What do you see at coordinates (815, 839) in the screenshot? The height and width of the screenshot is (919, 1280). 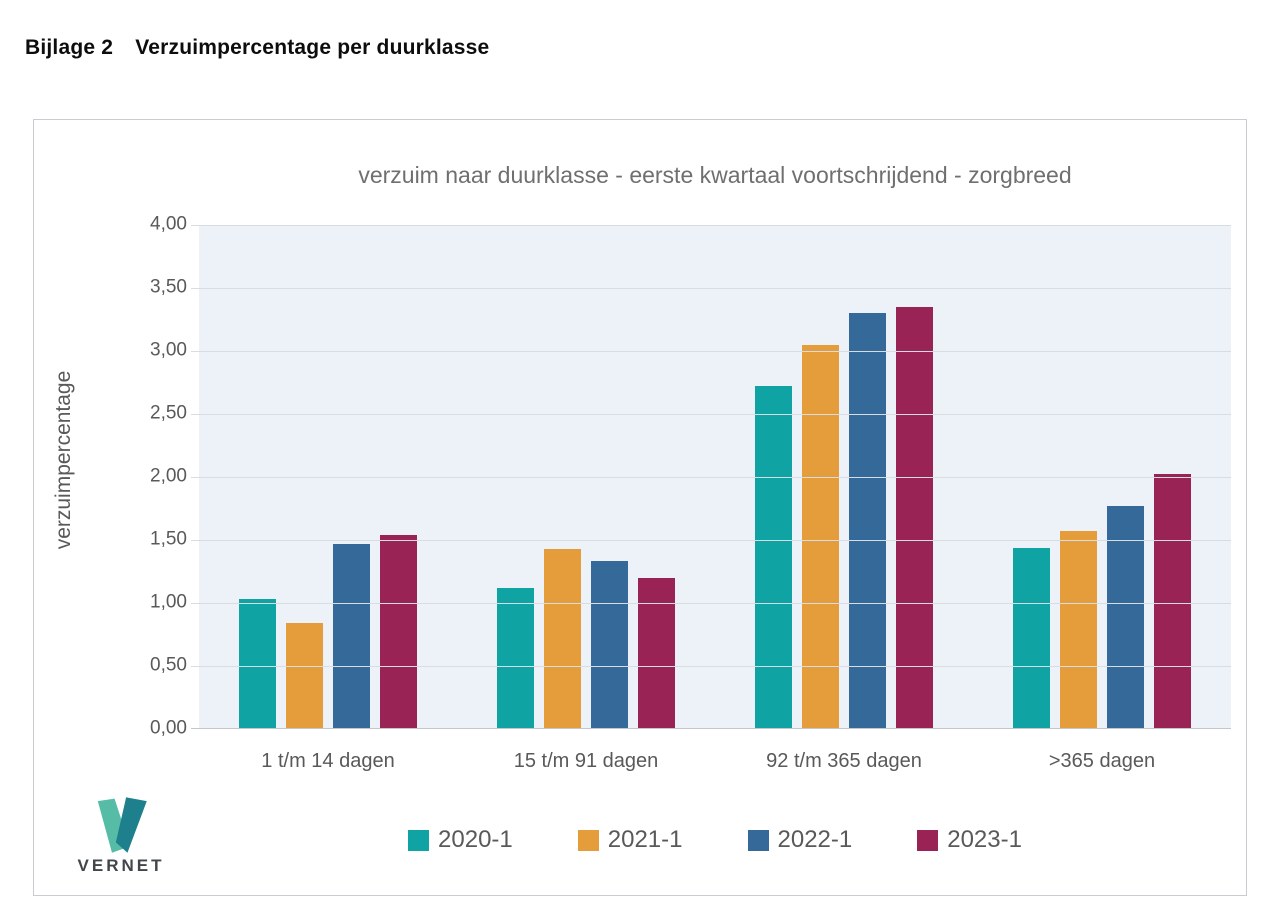 I see `legend-label: 2022-1` at bounding box center [815, 839].